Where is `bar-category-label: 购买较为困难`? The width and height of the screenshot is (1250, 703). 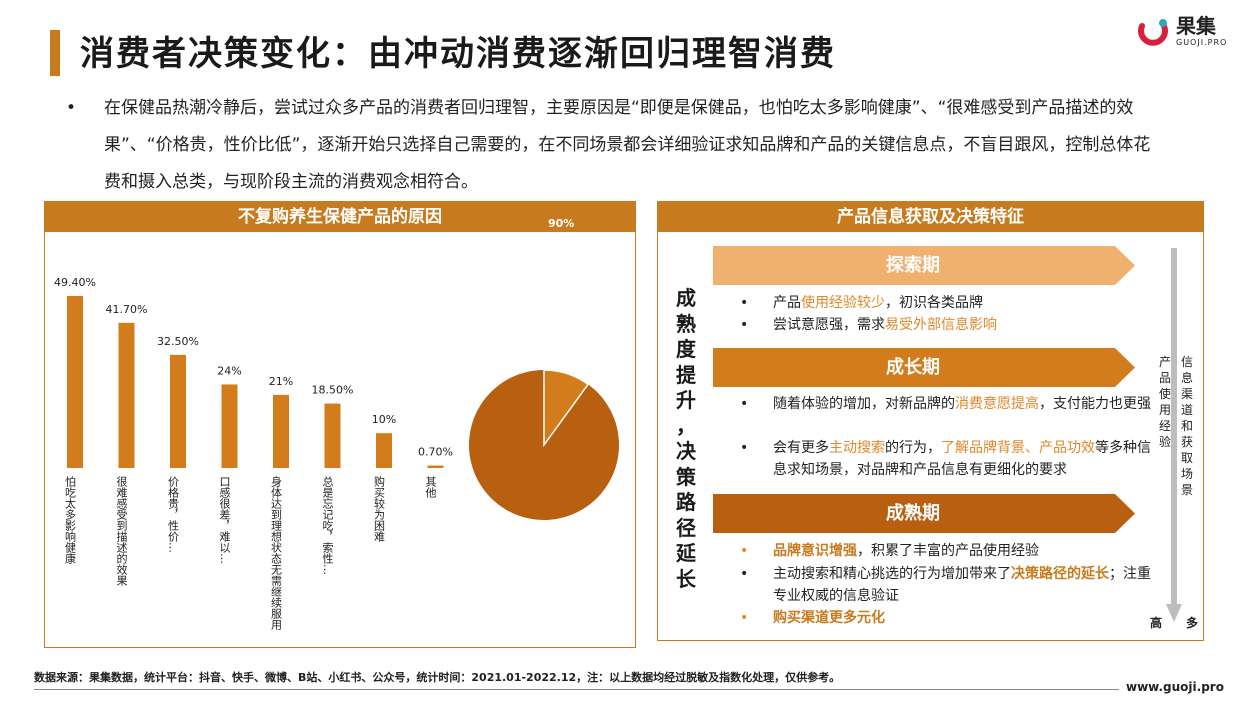 bar-category-label: 购买较为困难 is located at coordinates (379, 508).